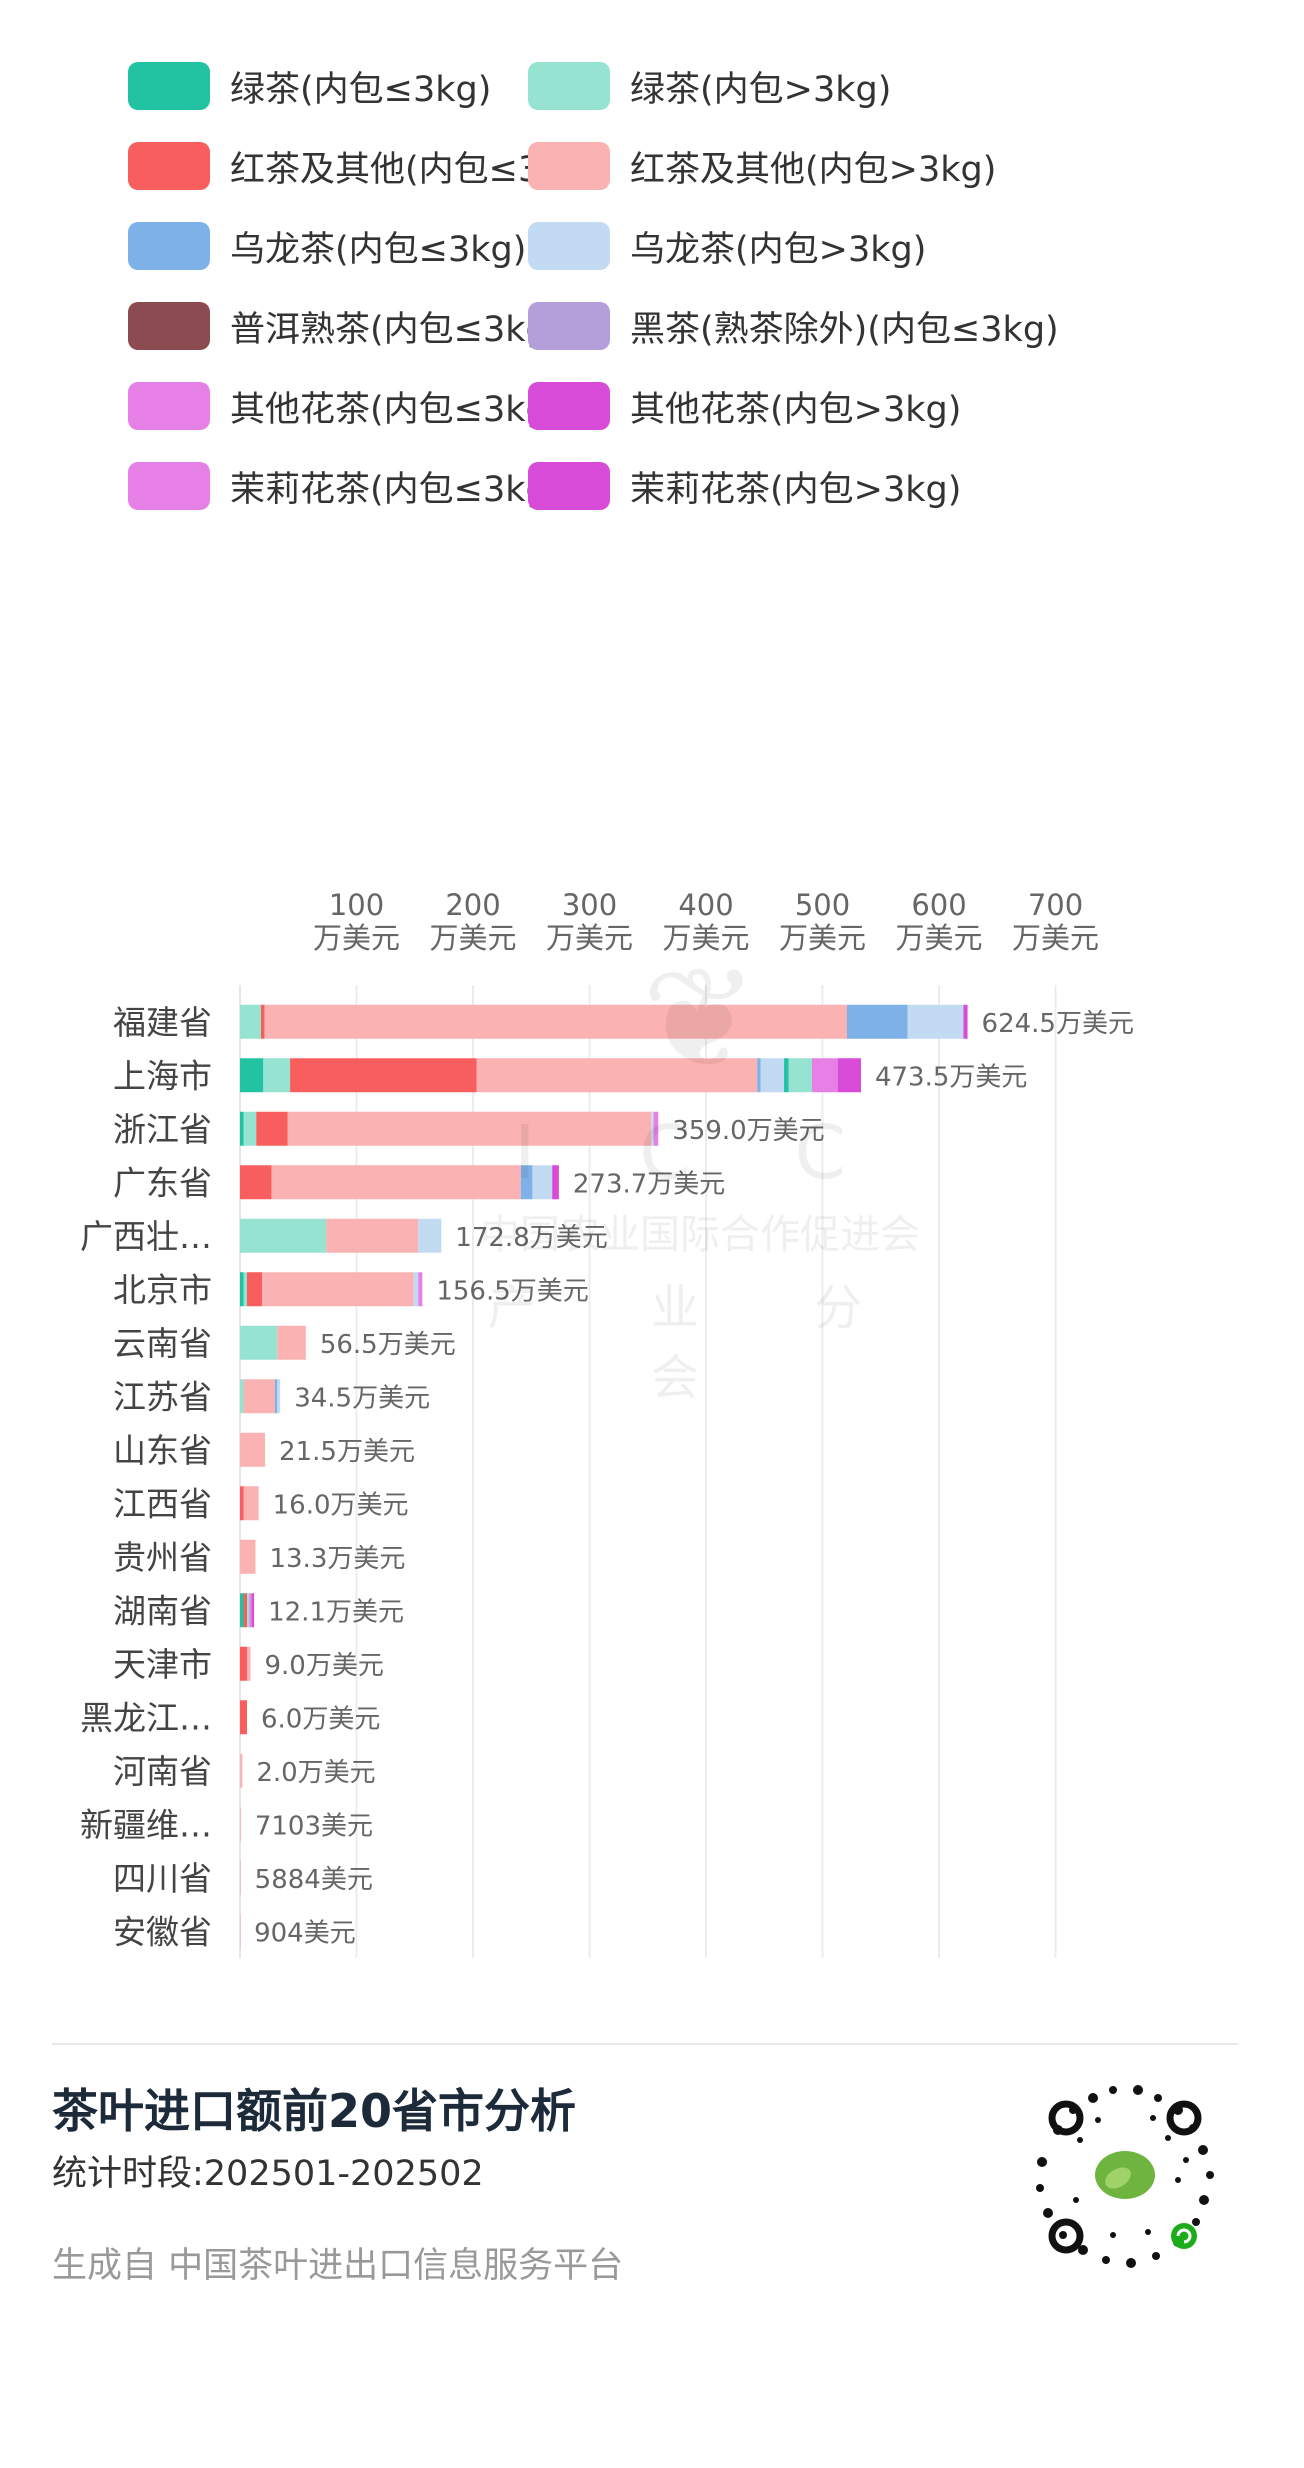 The image size is (1304, 2468). Describe the element at coordinates (323, 1666) in the screenshot. I see `value-label: 9.0万美元` at that location.